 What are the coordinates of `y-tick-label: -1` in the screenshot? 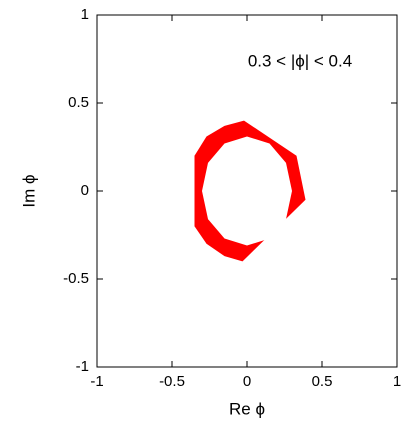 It's located at (82, 366).